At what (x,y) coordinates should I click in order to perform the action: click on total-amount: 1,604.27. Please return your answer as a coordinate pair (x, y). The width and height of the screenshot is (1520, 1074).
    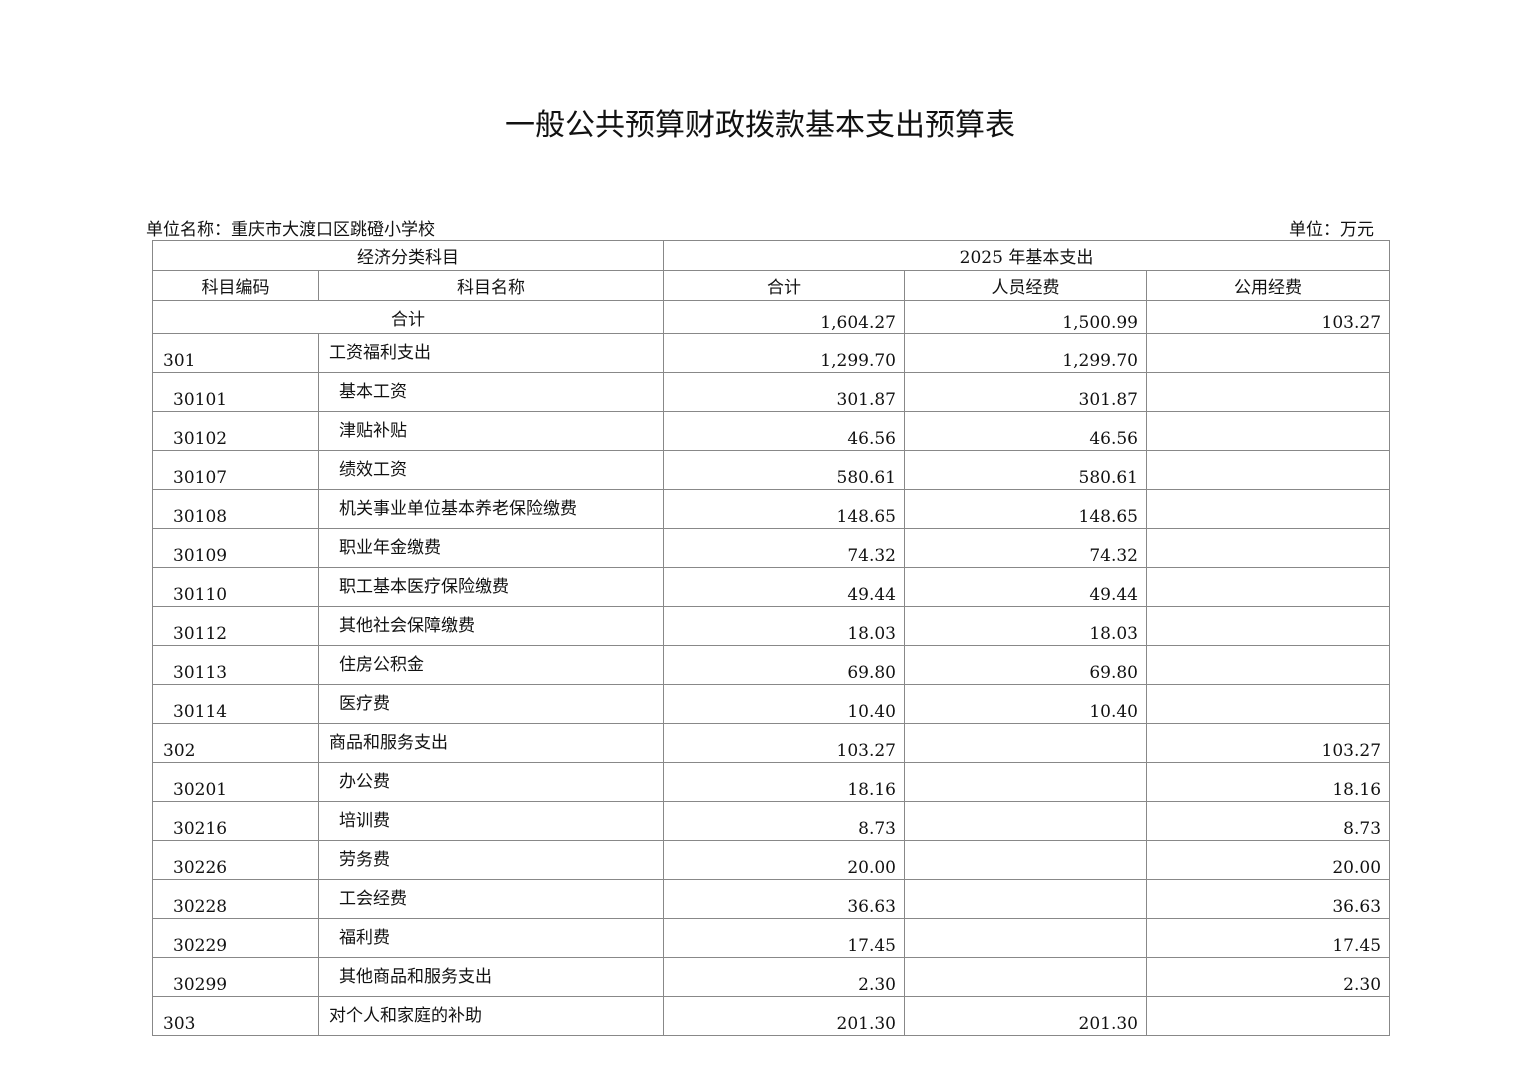
    Looking at the image, I should click on (784, 317).